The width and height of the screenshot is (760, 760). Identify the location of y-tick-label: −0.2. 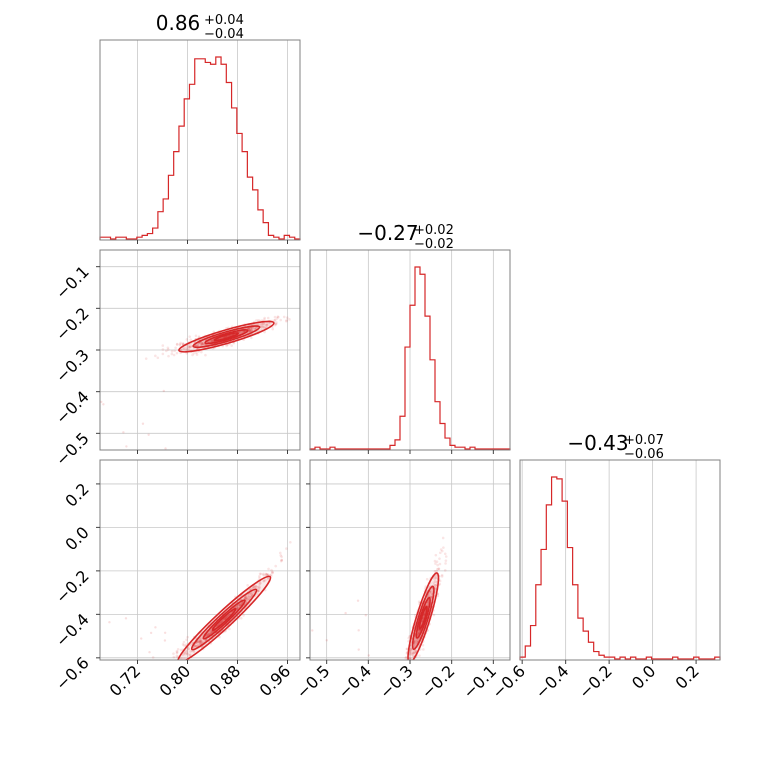
(72, 324).